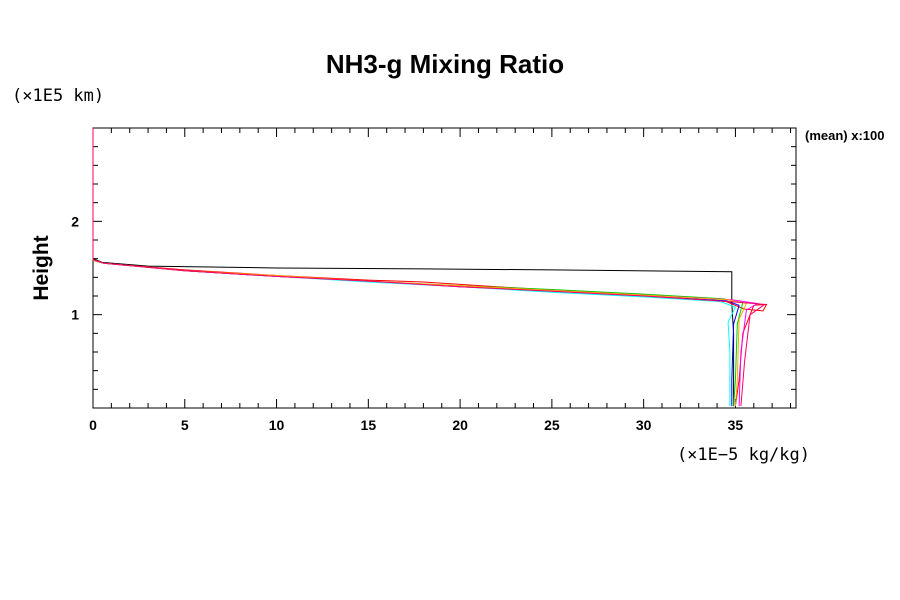 This screenshot has width=900, height=600. I want to click on mean-annotation: (mean) x:100, so click(844, 135).